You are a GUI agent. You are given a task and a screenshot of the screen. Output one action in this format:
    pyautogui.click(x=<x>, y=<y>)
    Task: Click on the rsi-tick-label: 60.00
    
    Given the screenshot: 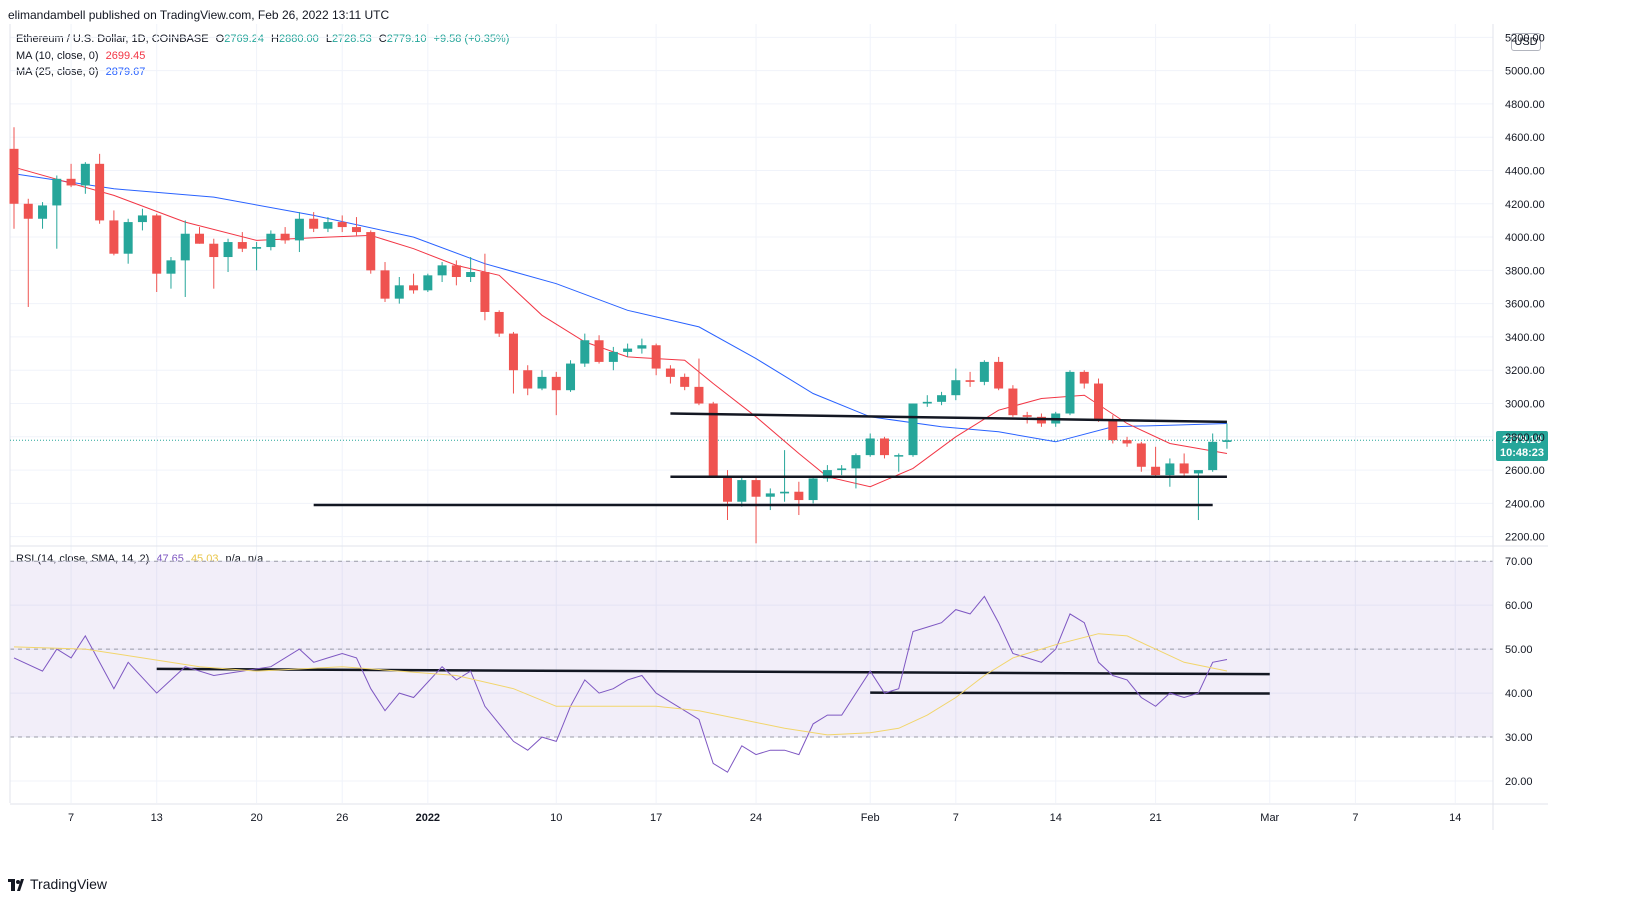 What is the action you would take?
    pyautogui.click(x=1519, y=606)
    